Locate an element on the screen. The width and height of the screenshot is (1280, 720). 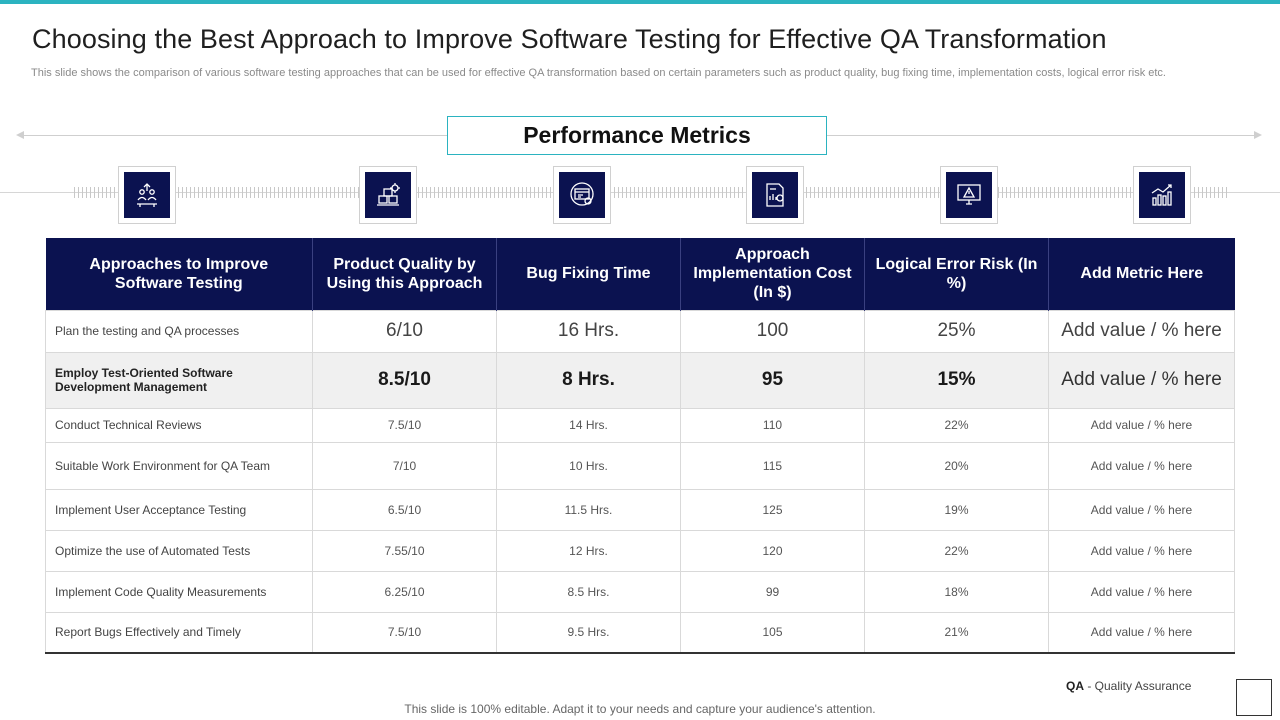
legend-meaning: Quality Assurance is located at coordinates (1143, 686).